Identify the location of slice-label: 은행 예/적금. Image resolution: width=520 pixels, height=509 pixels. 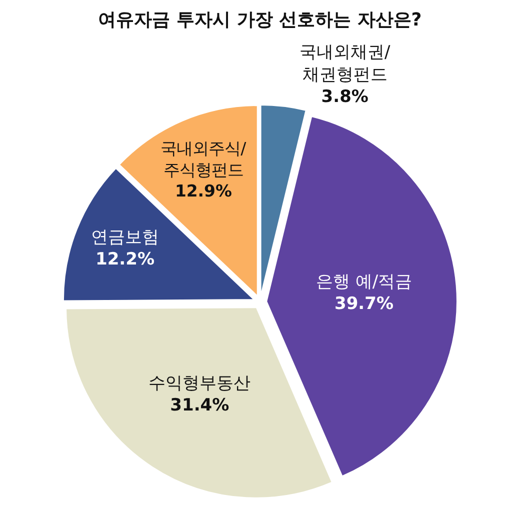
(364, 282).